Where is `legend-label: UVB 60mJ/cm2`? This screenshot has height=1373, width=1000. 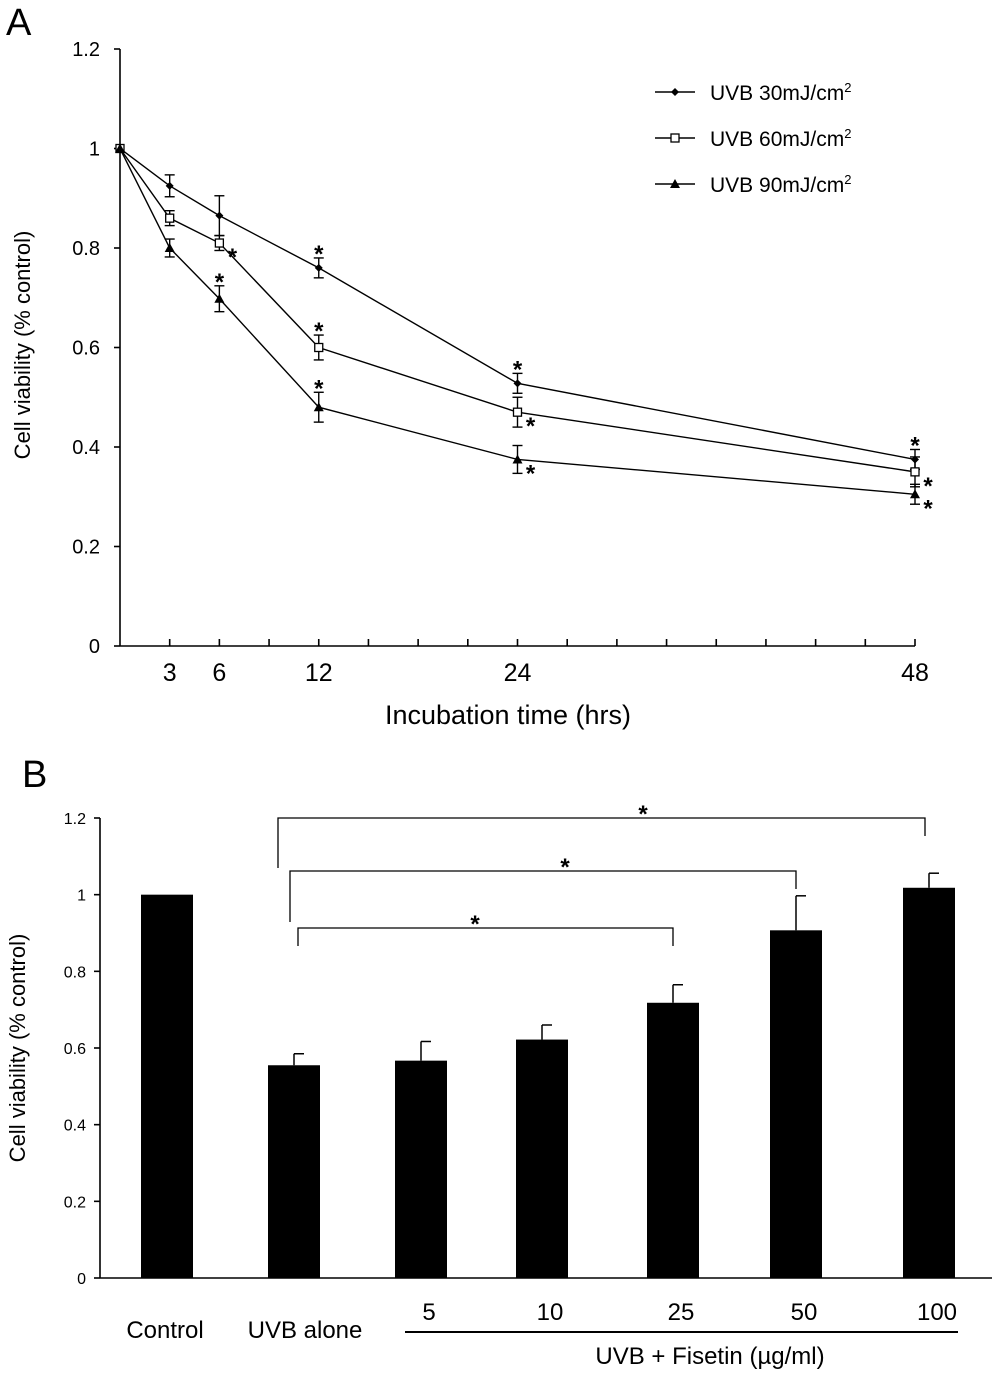
legend-label: UVB 60mJ/cm2 is located at coordinates (780, 138).